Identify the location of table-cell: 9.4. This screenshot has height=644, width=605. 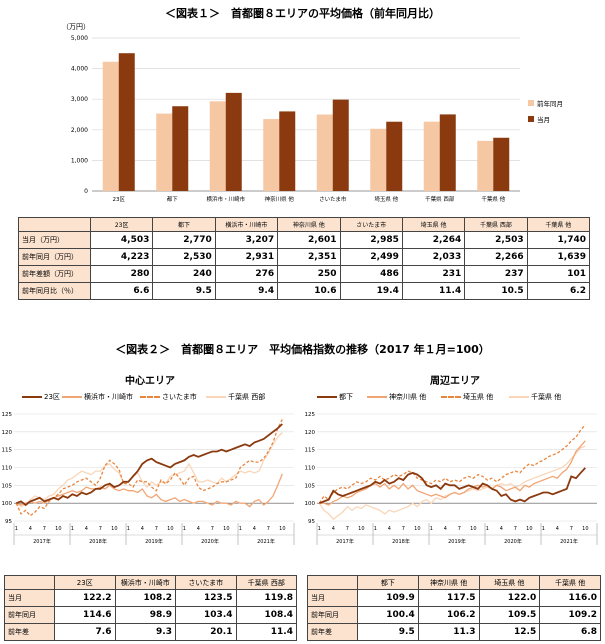
(246, 291).